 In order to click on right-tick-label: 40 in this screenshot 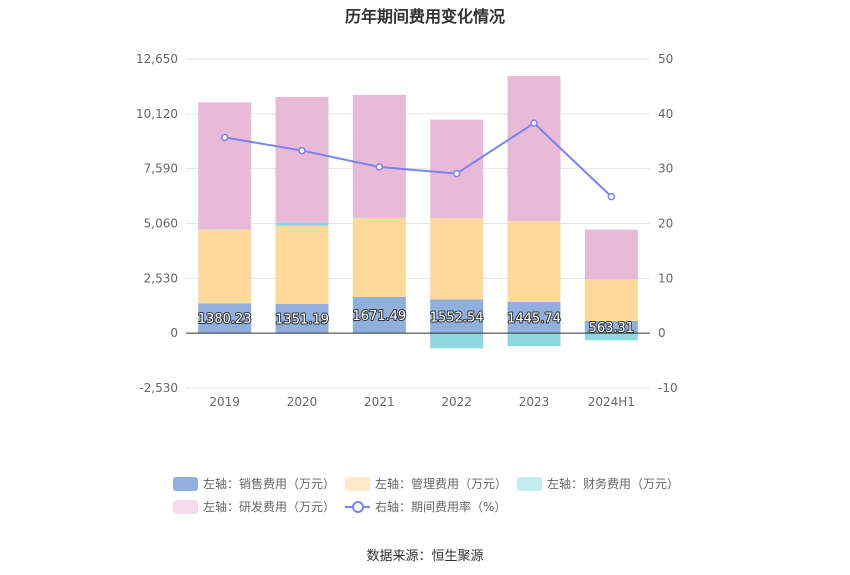, I will do `click(665, 114)`.